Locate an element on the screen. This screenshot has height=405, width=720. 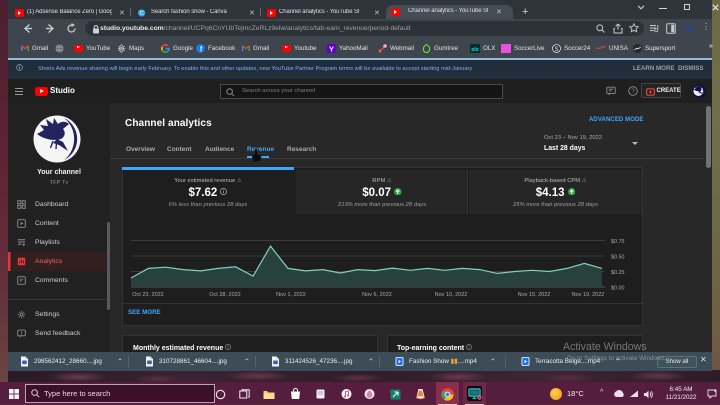
svg-text: $0.00 is located at coordinates (618, 289).